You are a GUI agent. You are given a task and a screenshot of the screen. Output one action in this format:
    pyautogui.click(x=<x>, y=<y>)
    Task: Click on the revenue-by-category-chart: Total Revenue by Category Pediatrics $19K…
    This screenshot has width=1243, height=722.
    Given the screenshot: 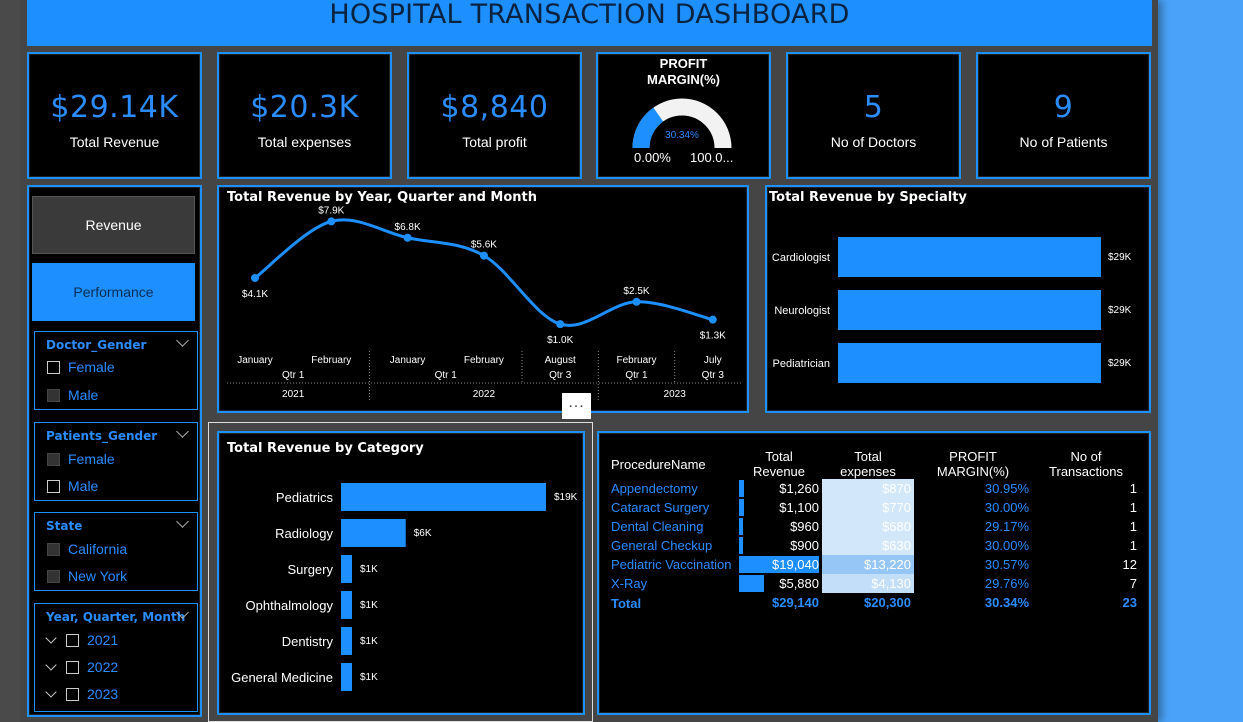 What is the action you would take?
    pyautogui.click(x=401, y=573)
    